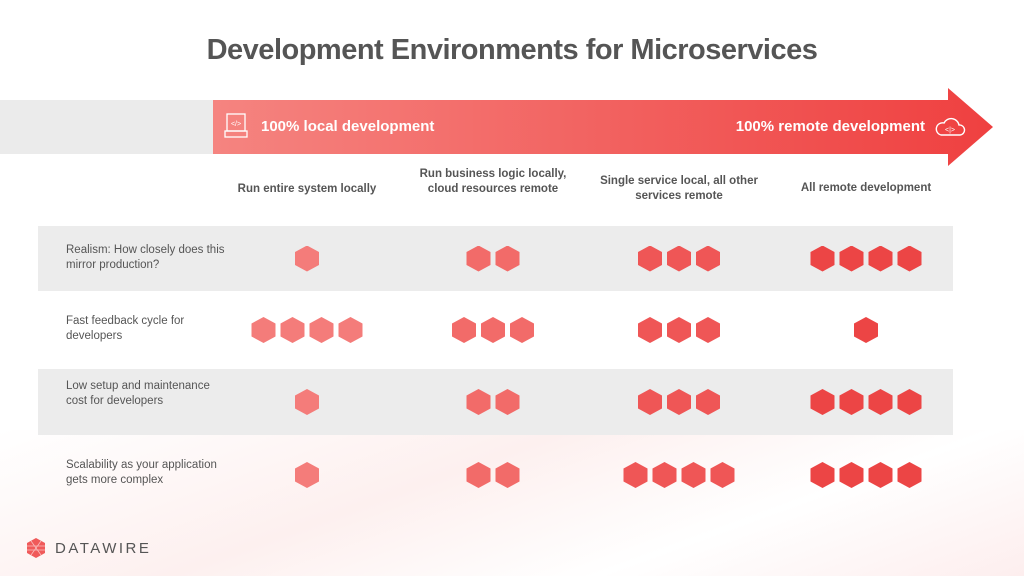 The width and height of the screenshot is (1024, 576). Describe the element at coordinates (307, 189) in the screenshot. I see `column-header-local: Run entire system locally` at that location.